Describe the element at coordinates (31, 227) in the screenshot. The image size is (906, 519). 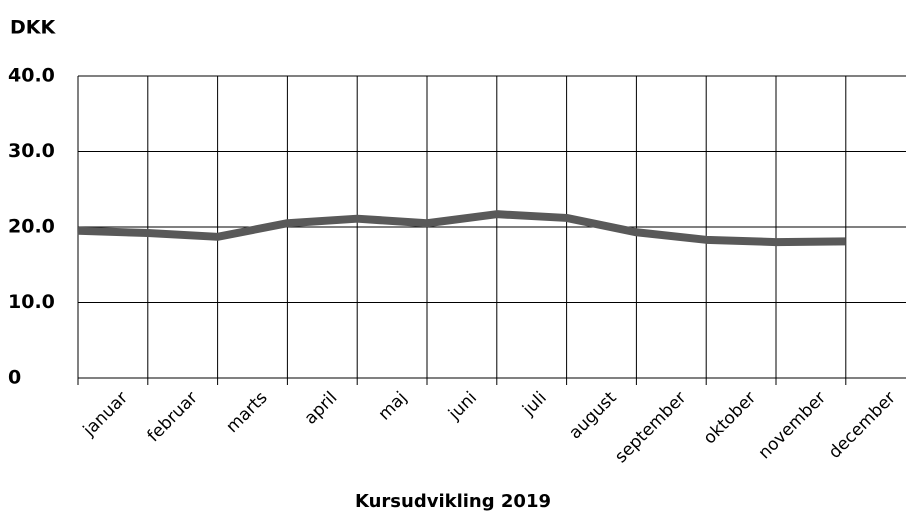
I see `y-tick-label: 20.0` at that location.